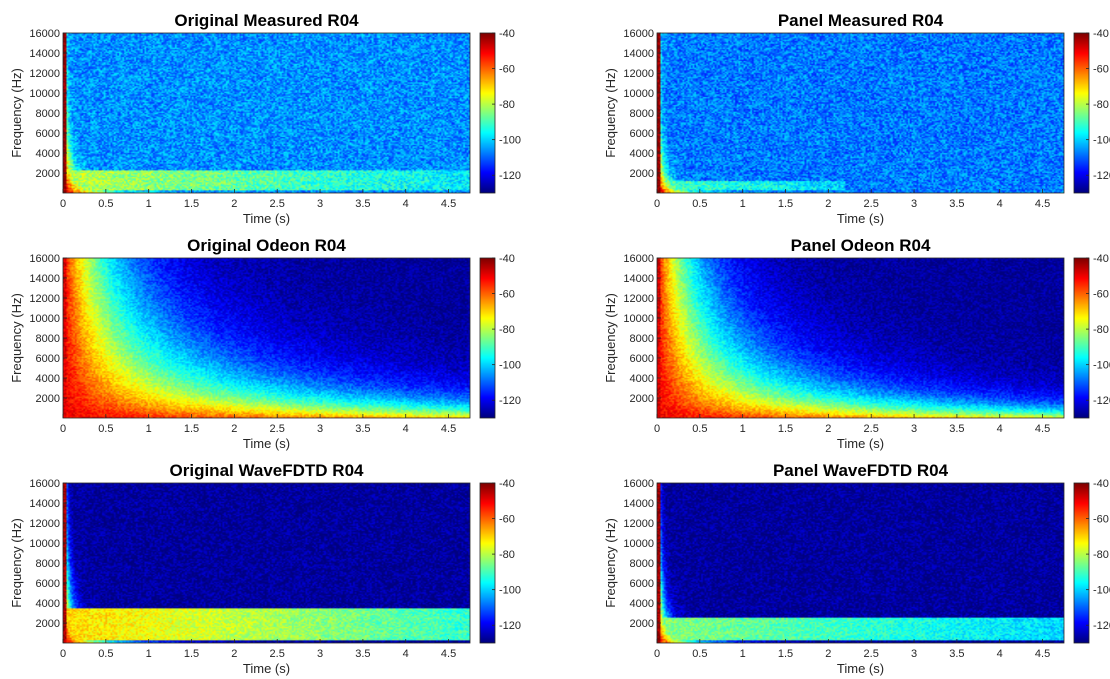 The image size is (1110, 679). I want to click on x-tick-label: 3, so click(320, 654).